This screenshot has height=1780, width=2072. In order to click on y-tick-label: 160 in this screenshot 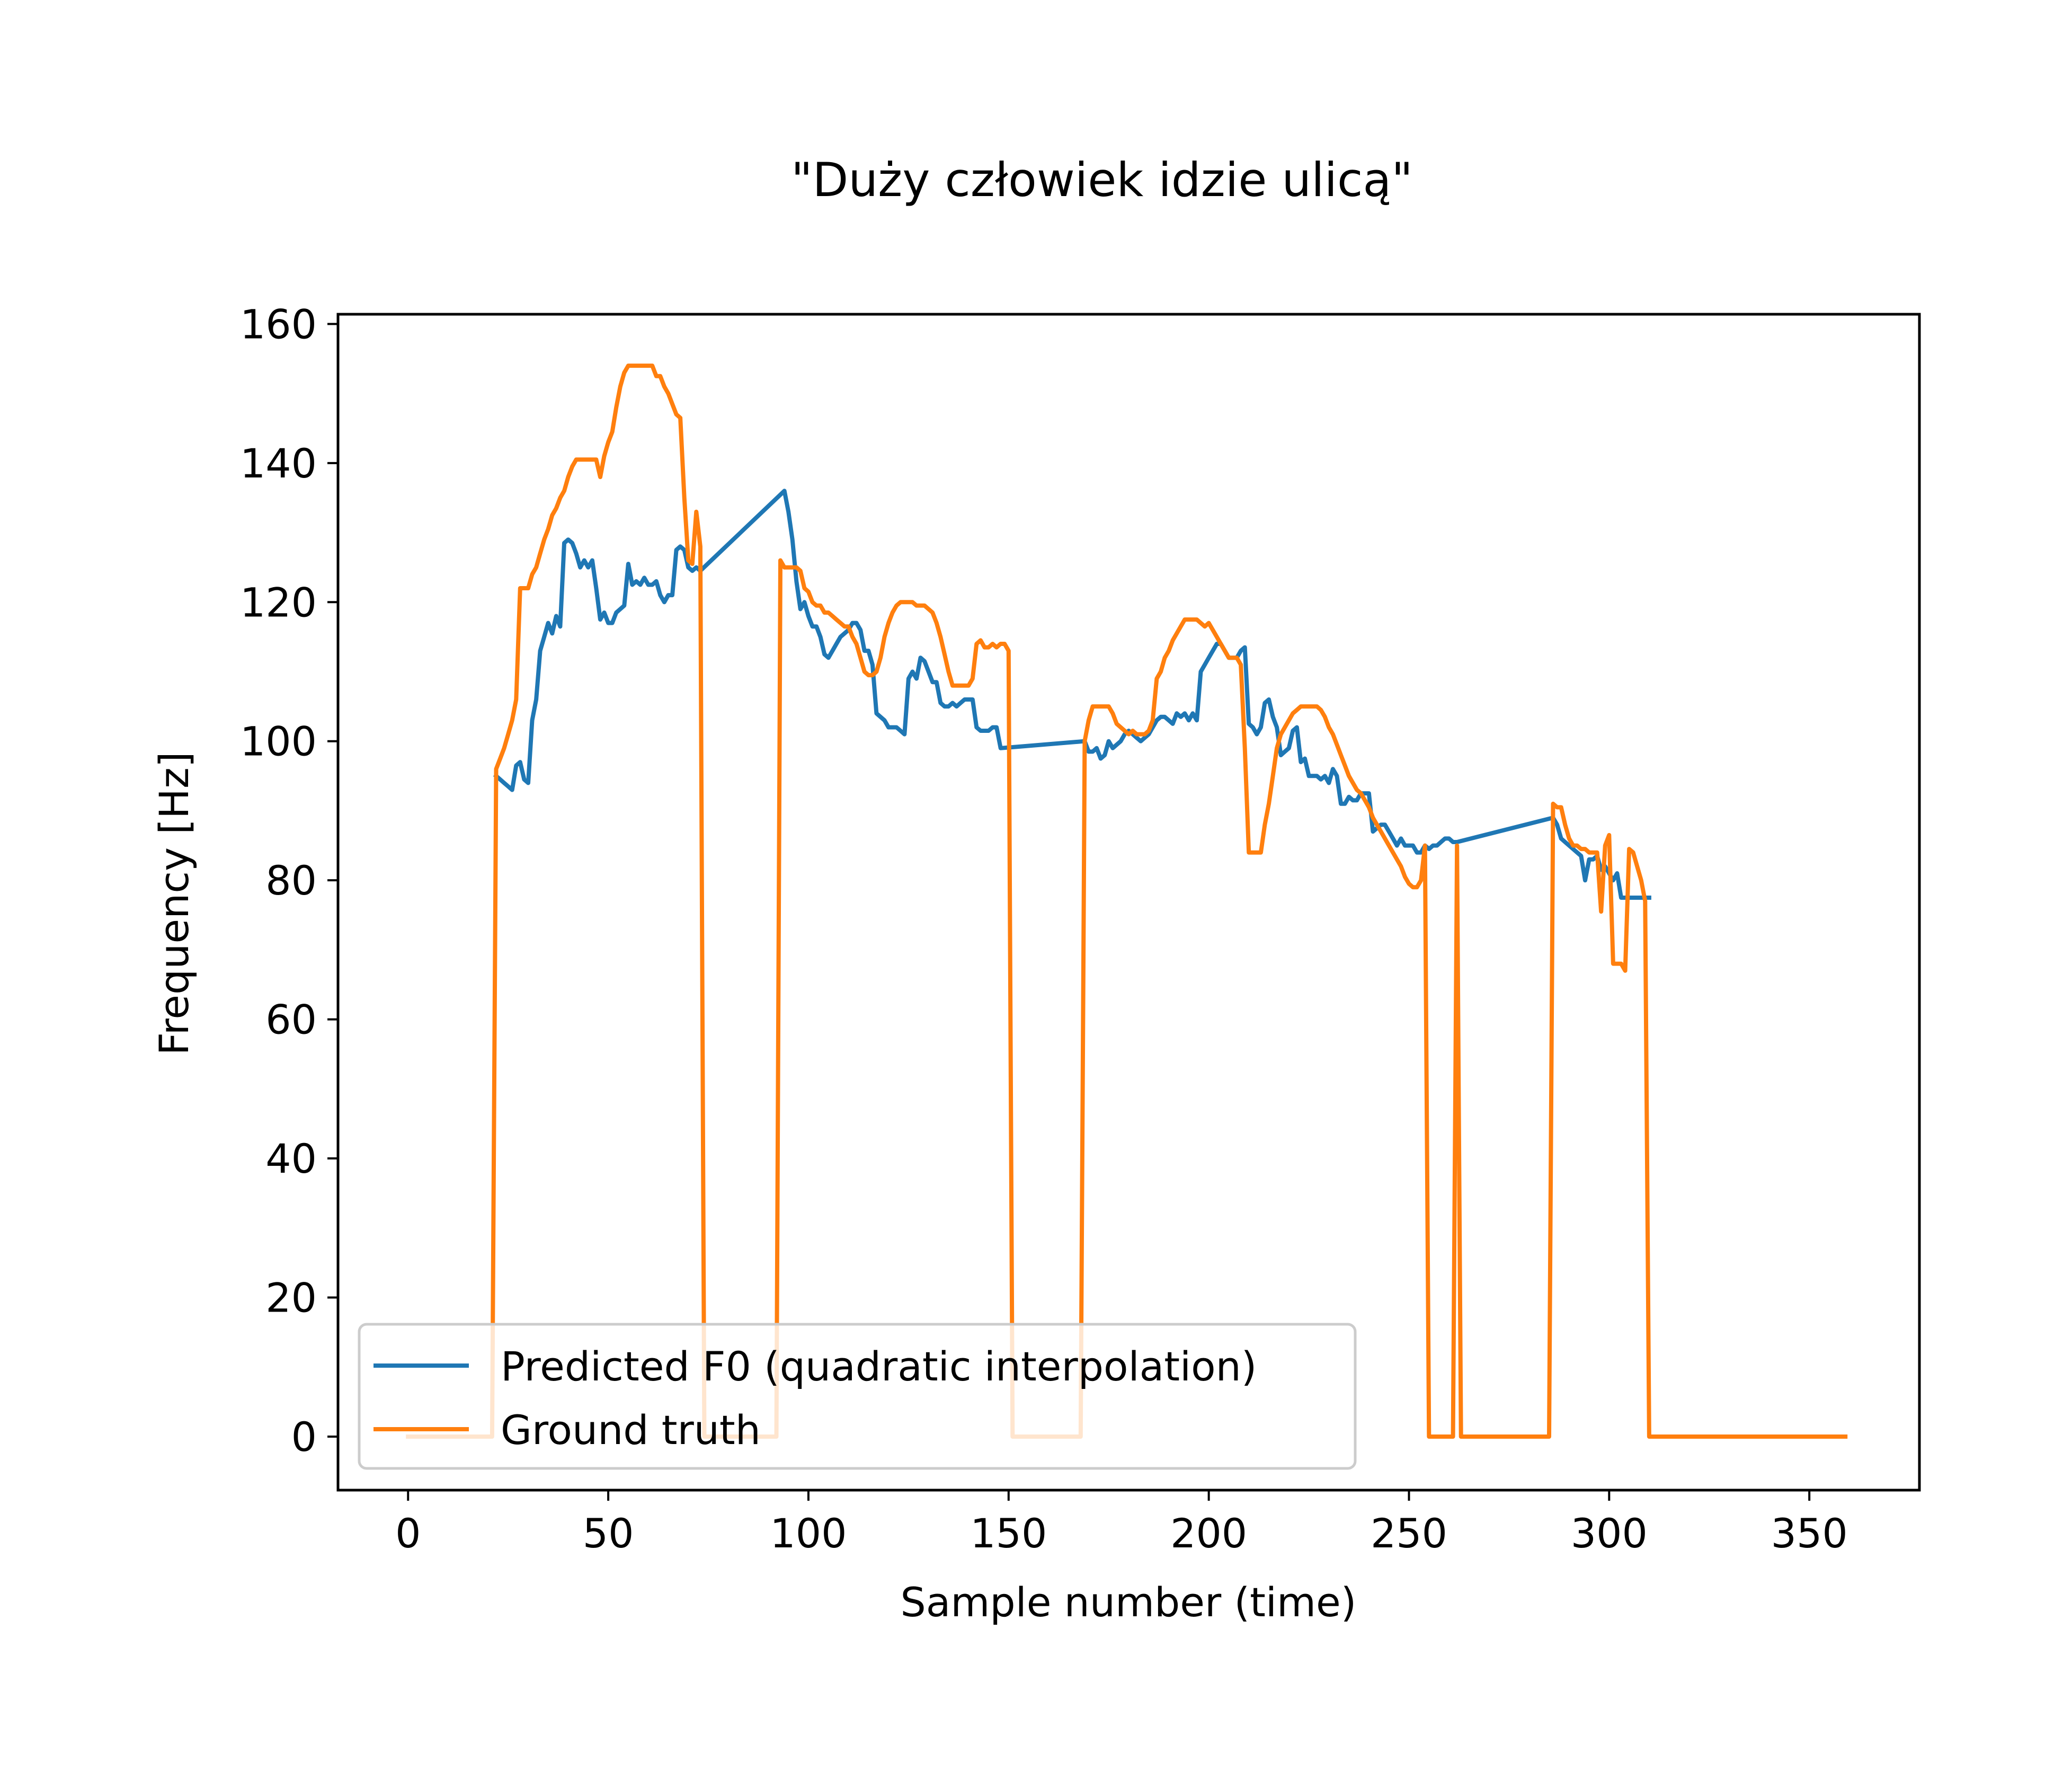, I will do `click(278, 324)`.